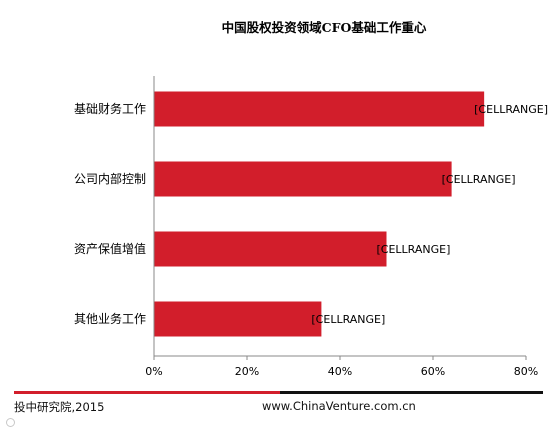 This screenshot has height=429, width=557. Describe the element at coordinates (110, 108) in the screenshot. I see `category-label-0: 基础财务工作` at that location.